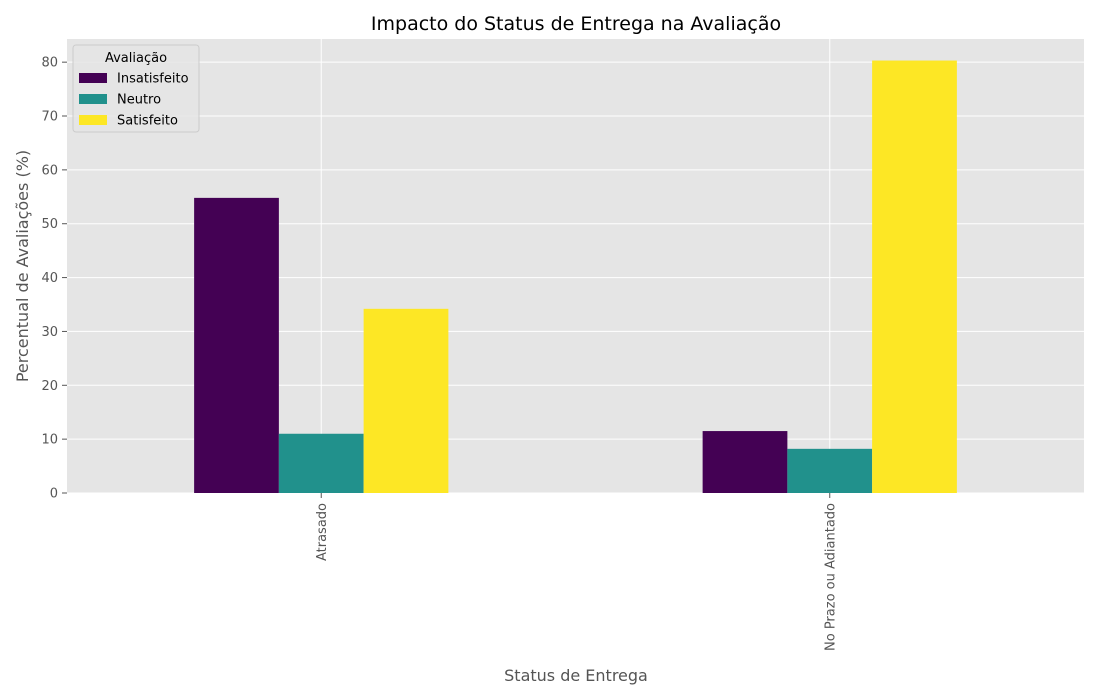  What do you see at coordinates (49, 63) in the screenshot?
I see `y-tick-label: 80` at bounding box center [49, 63].